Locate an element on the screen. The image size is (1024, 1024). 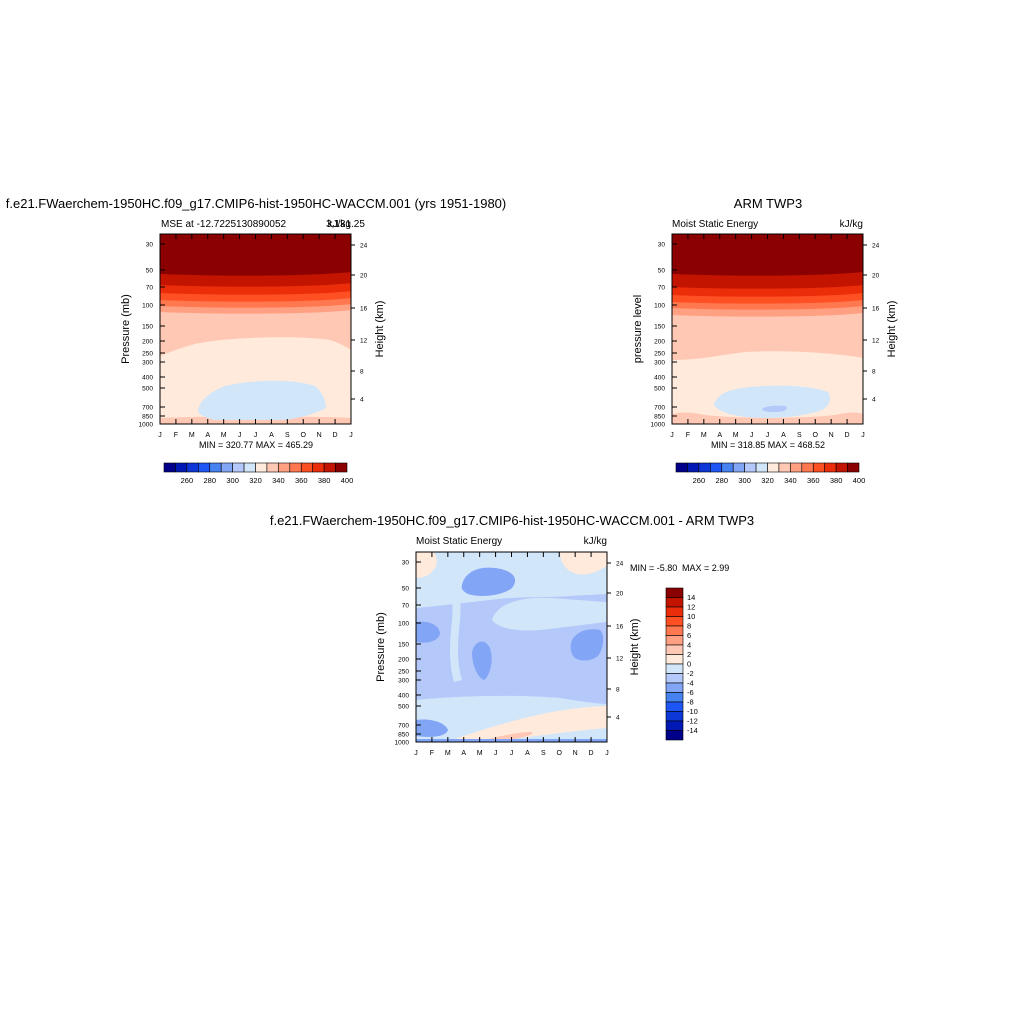
model-ylabel-right: Height (km) is located at coordinates (380, 329).